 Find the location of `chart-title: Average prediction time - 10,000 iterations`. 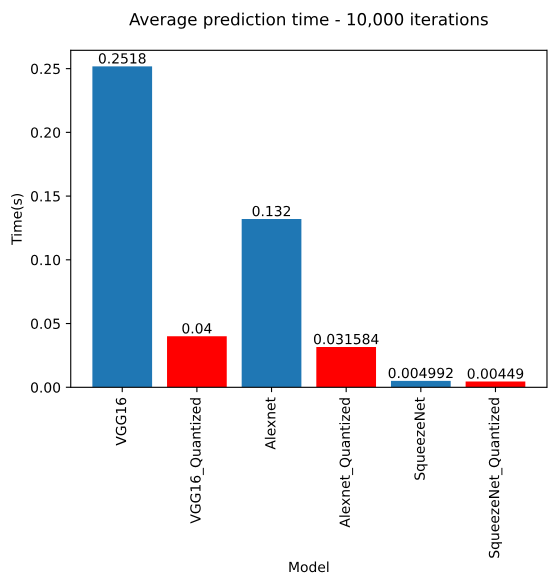

chart-title: Average prediction time - 10,000 iterations is located at coordinates (308, 20).